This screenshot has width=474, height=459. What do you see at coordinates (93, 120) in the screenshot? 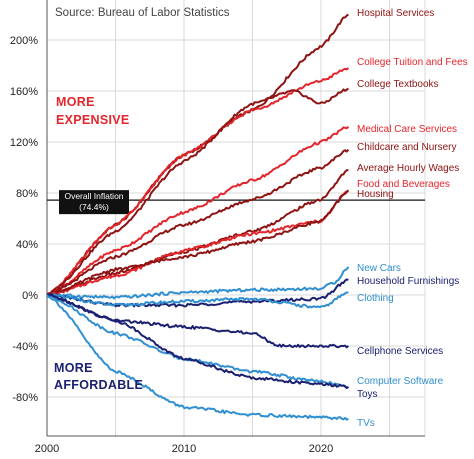
I see `more-expensive-line2: EXPENSIVE` at bounding box center [93, 120].